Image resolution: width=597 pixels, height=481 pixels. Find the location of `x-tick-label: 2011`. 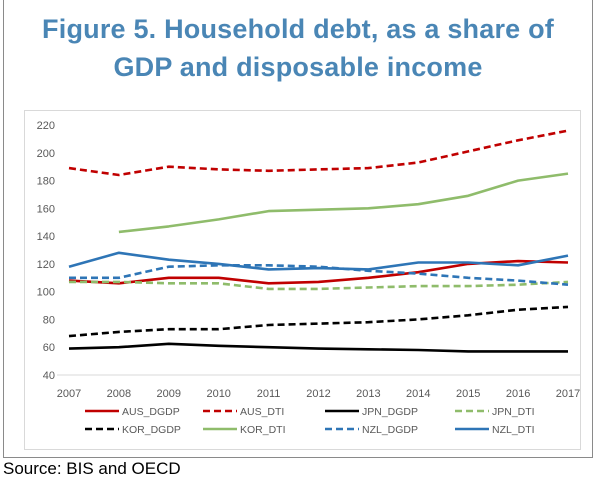

x-tick-label: 2011 is located at coordinates (269, 394).